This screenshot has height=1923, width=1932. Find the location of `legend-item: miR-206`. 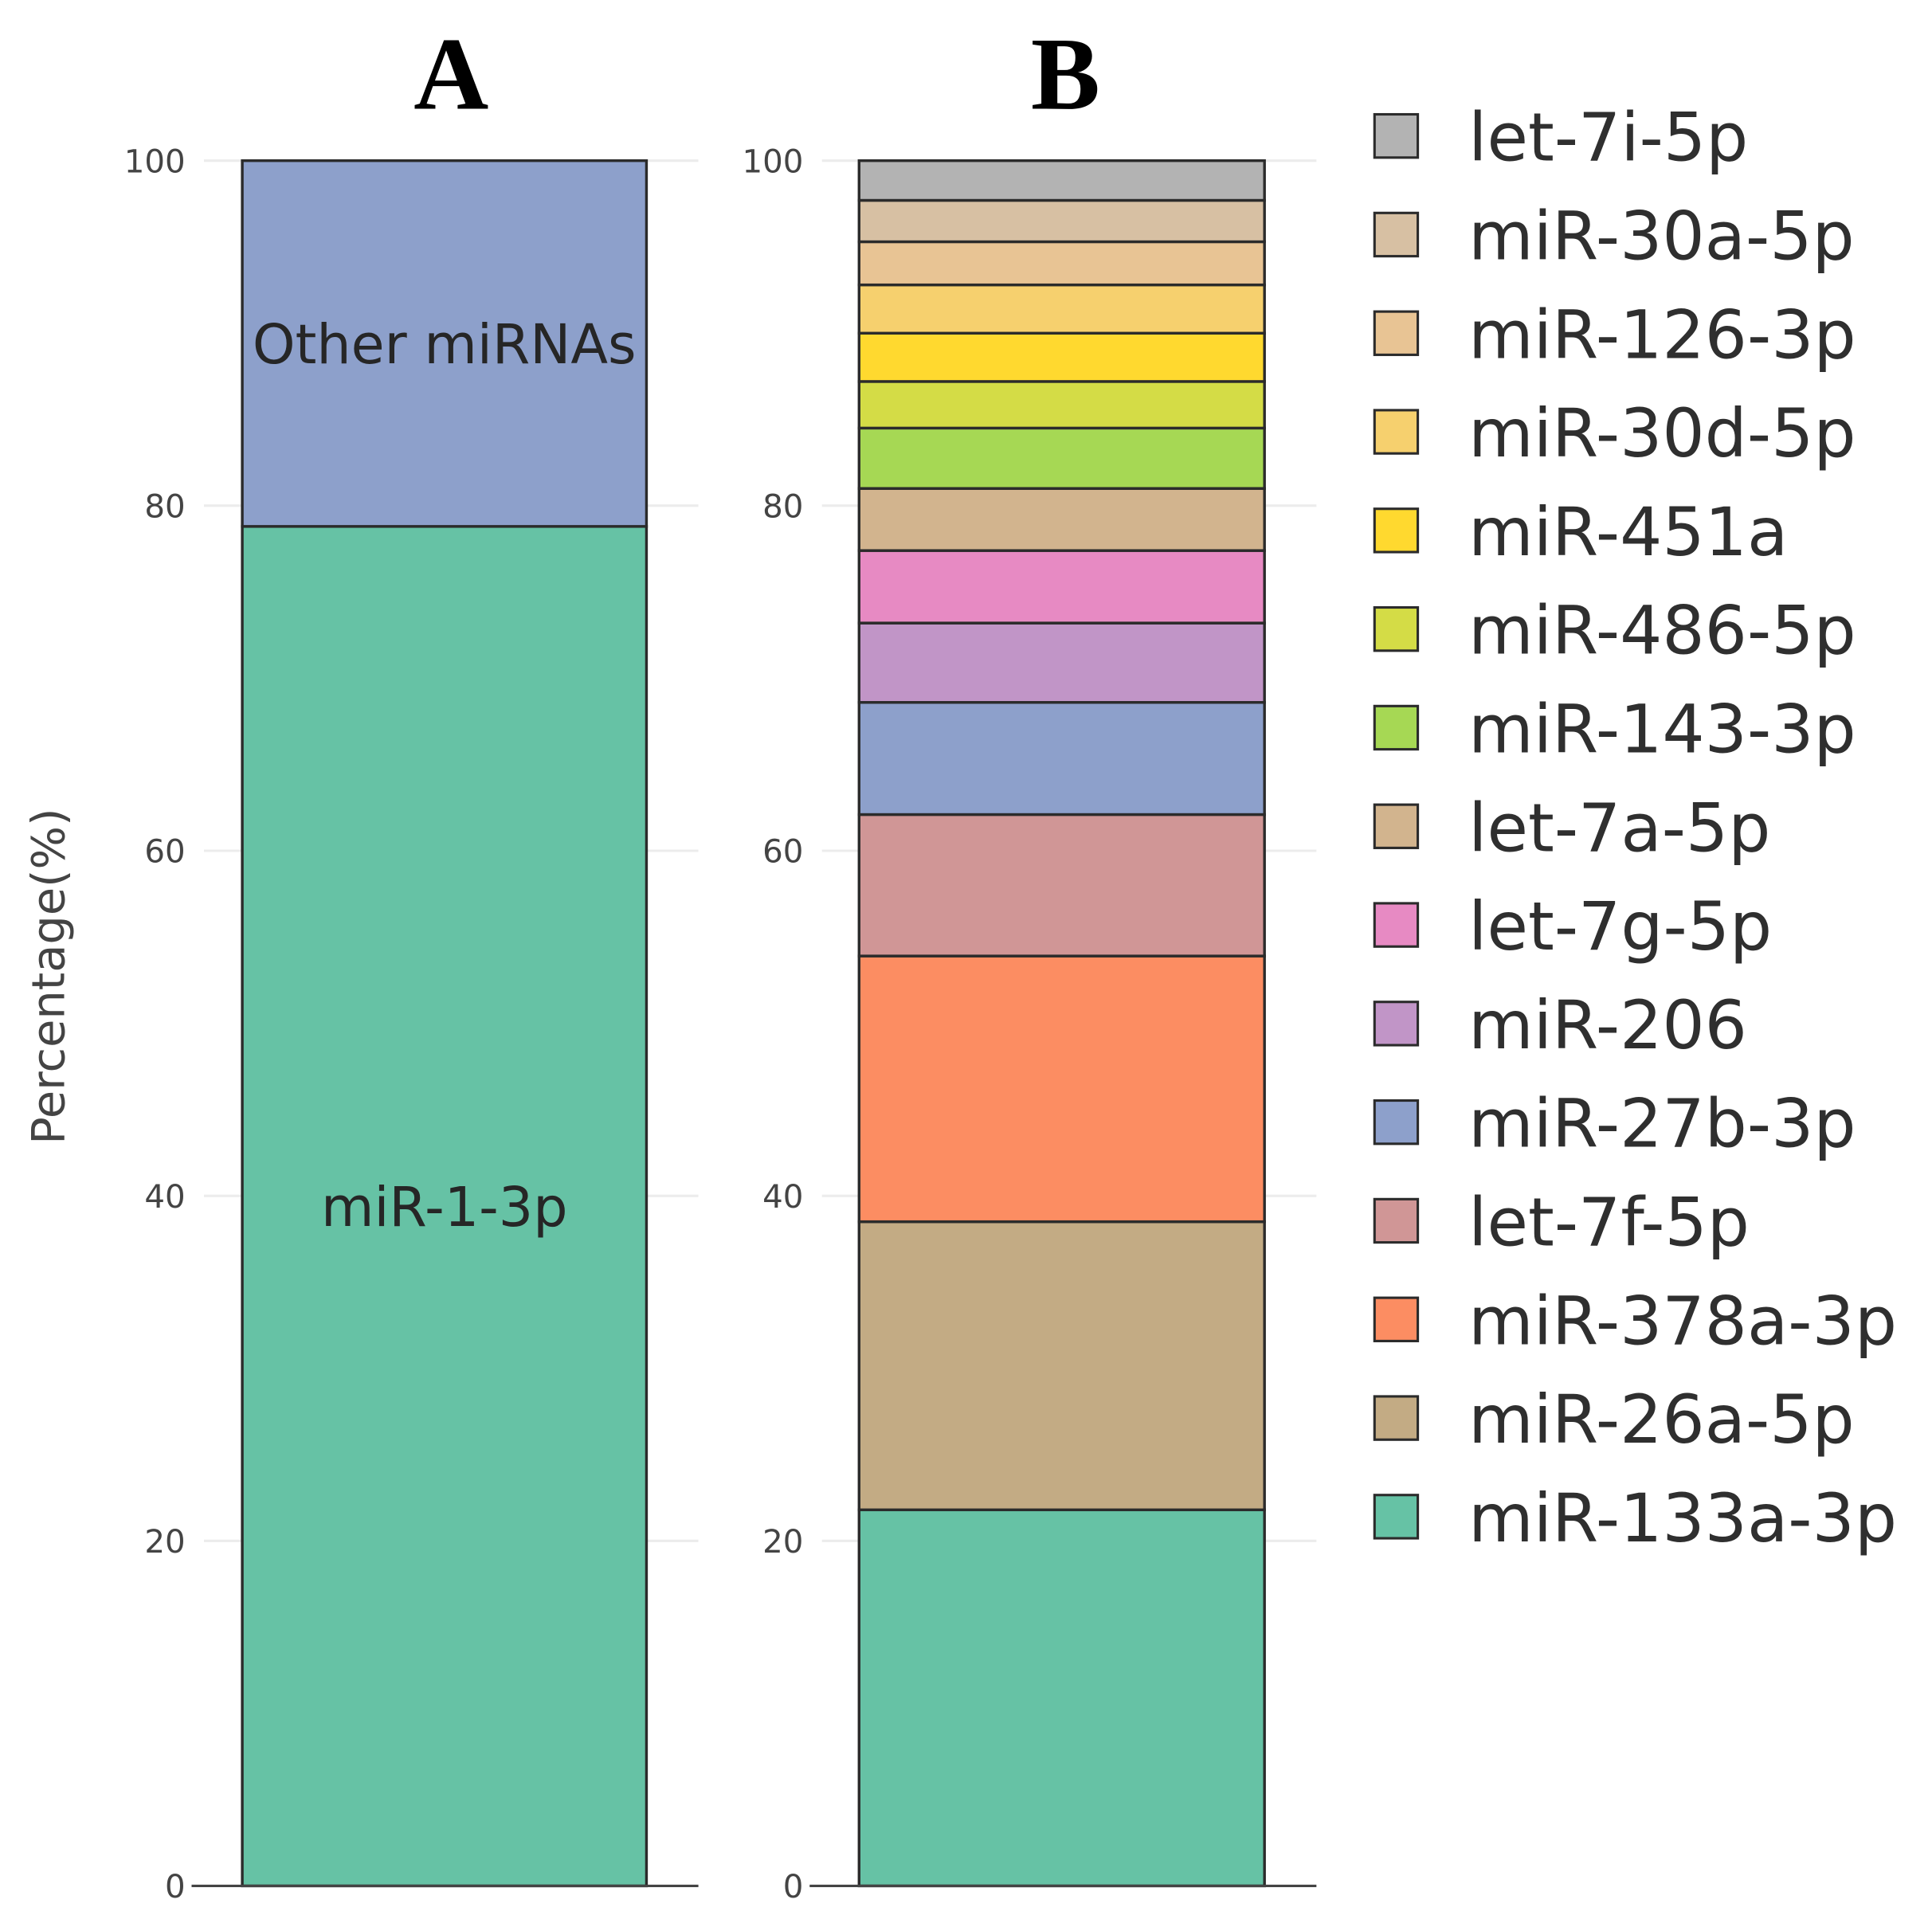

legend-item: miR-206 is located at coordinates (1560, 1025).